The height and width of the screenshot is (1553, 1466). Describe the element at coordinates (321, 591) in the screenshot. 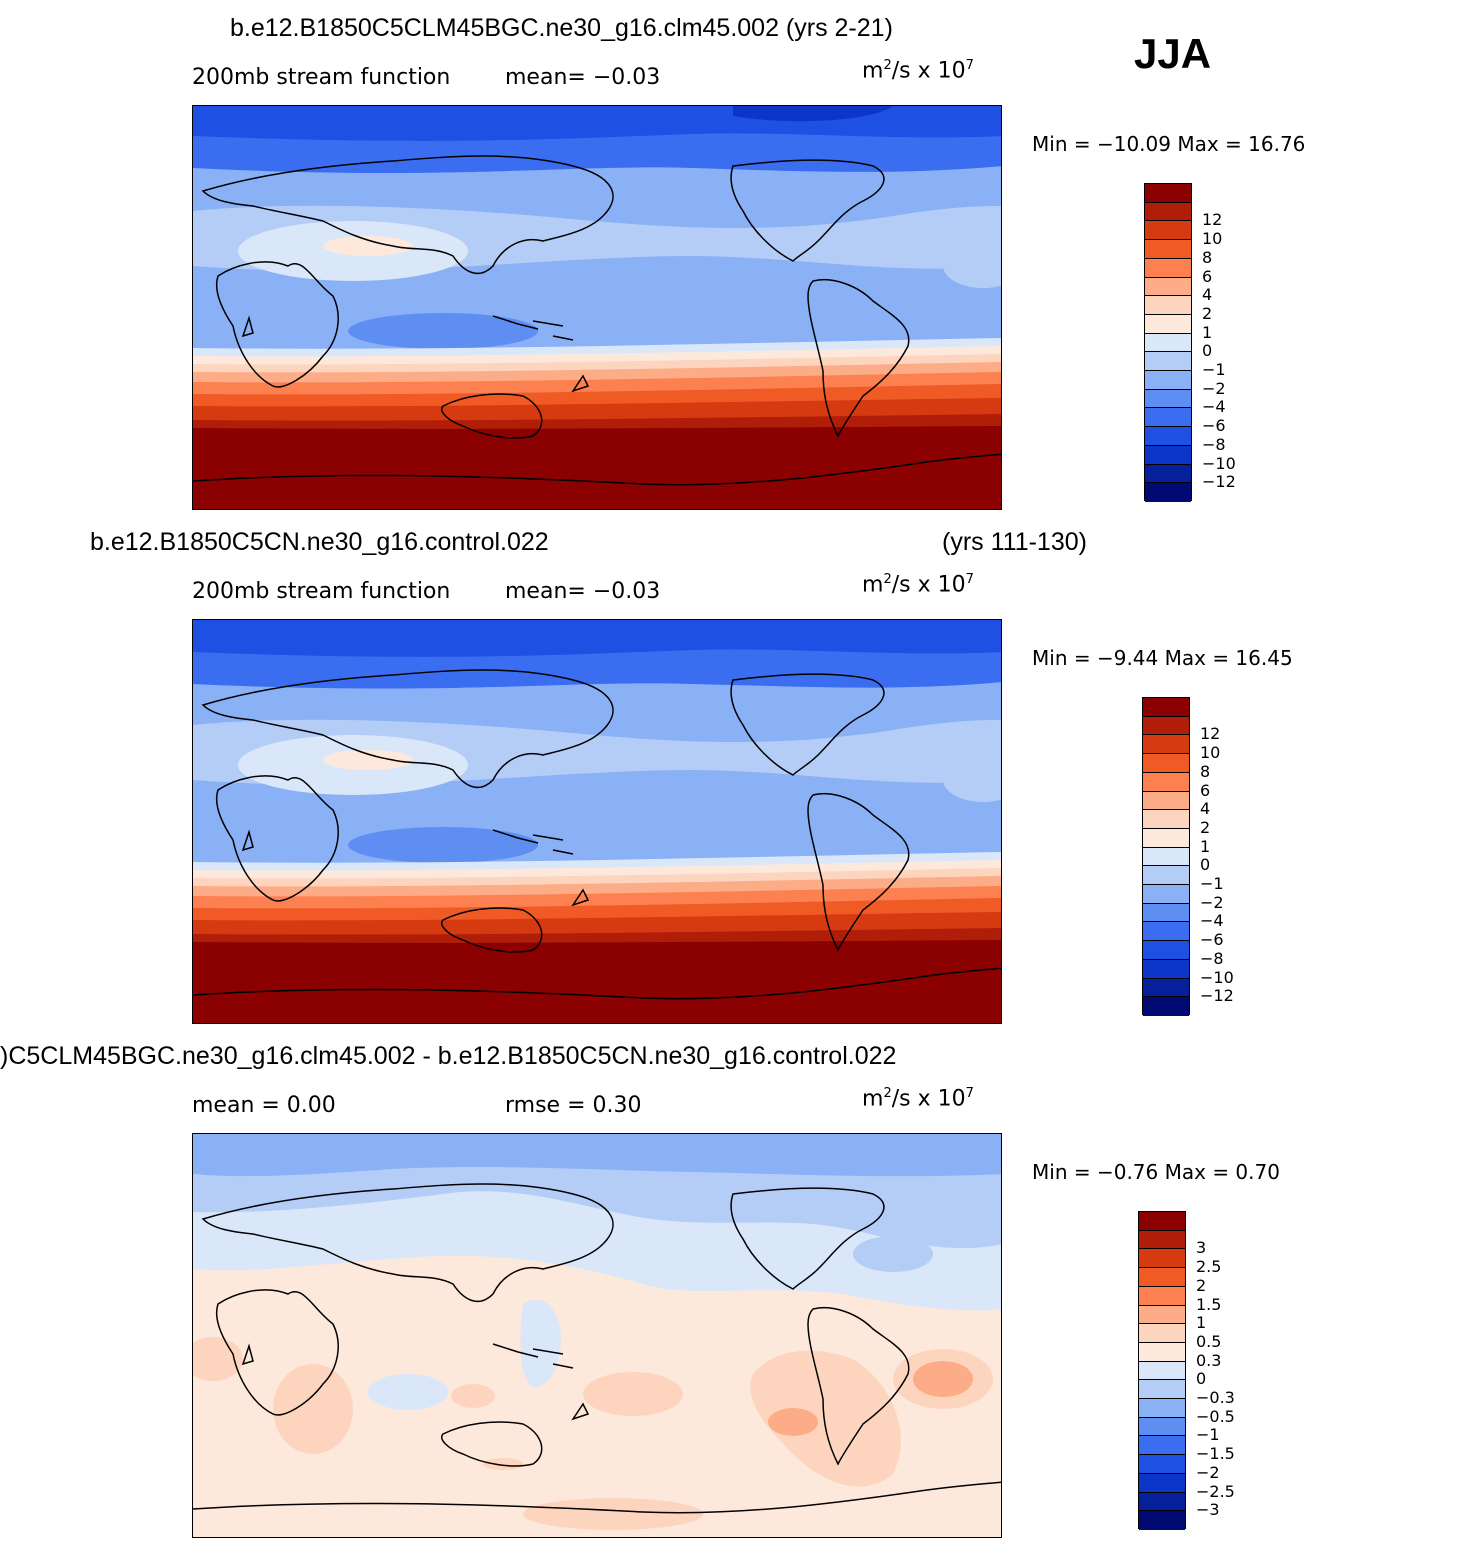

I see `panel2-field-name: 200mb stream function` at that location.